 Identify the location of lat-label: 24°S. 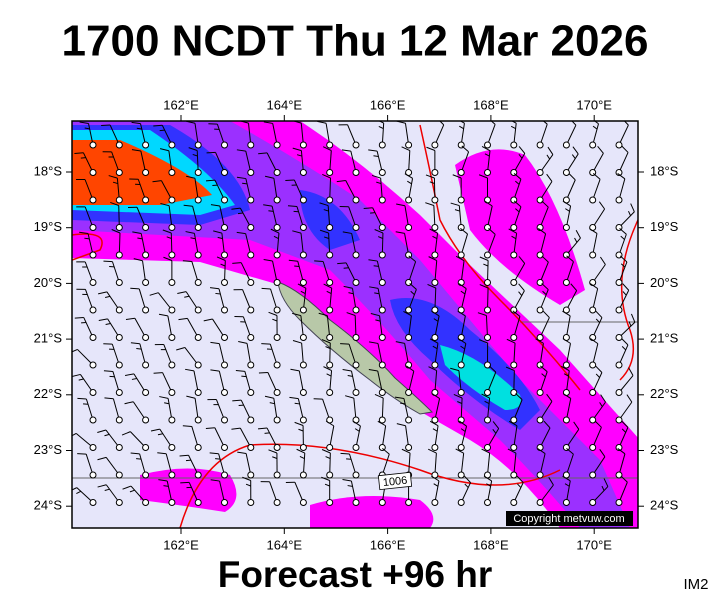
(48, 505).